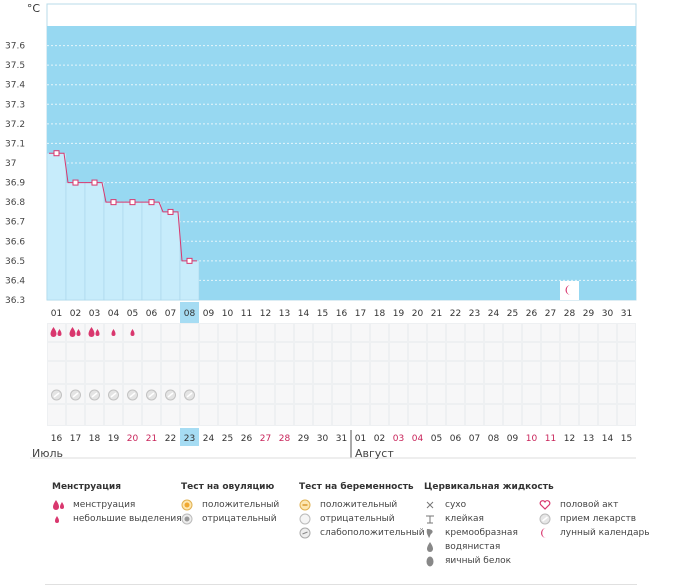 The image size is (675, 587). Describe the element at coordinates (398, 439) in the screenshot. I see `calendar-date-label: 03` at that location.